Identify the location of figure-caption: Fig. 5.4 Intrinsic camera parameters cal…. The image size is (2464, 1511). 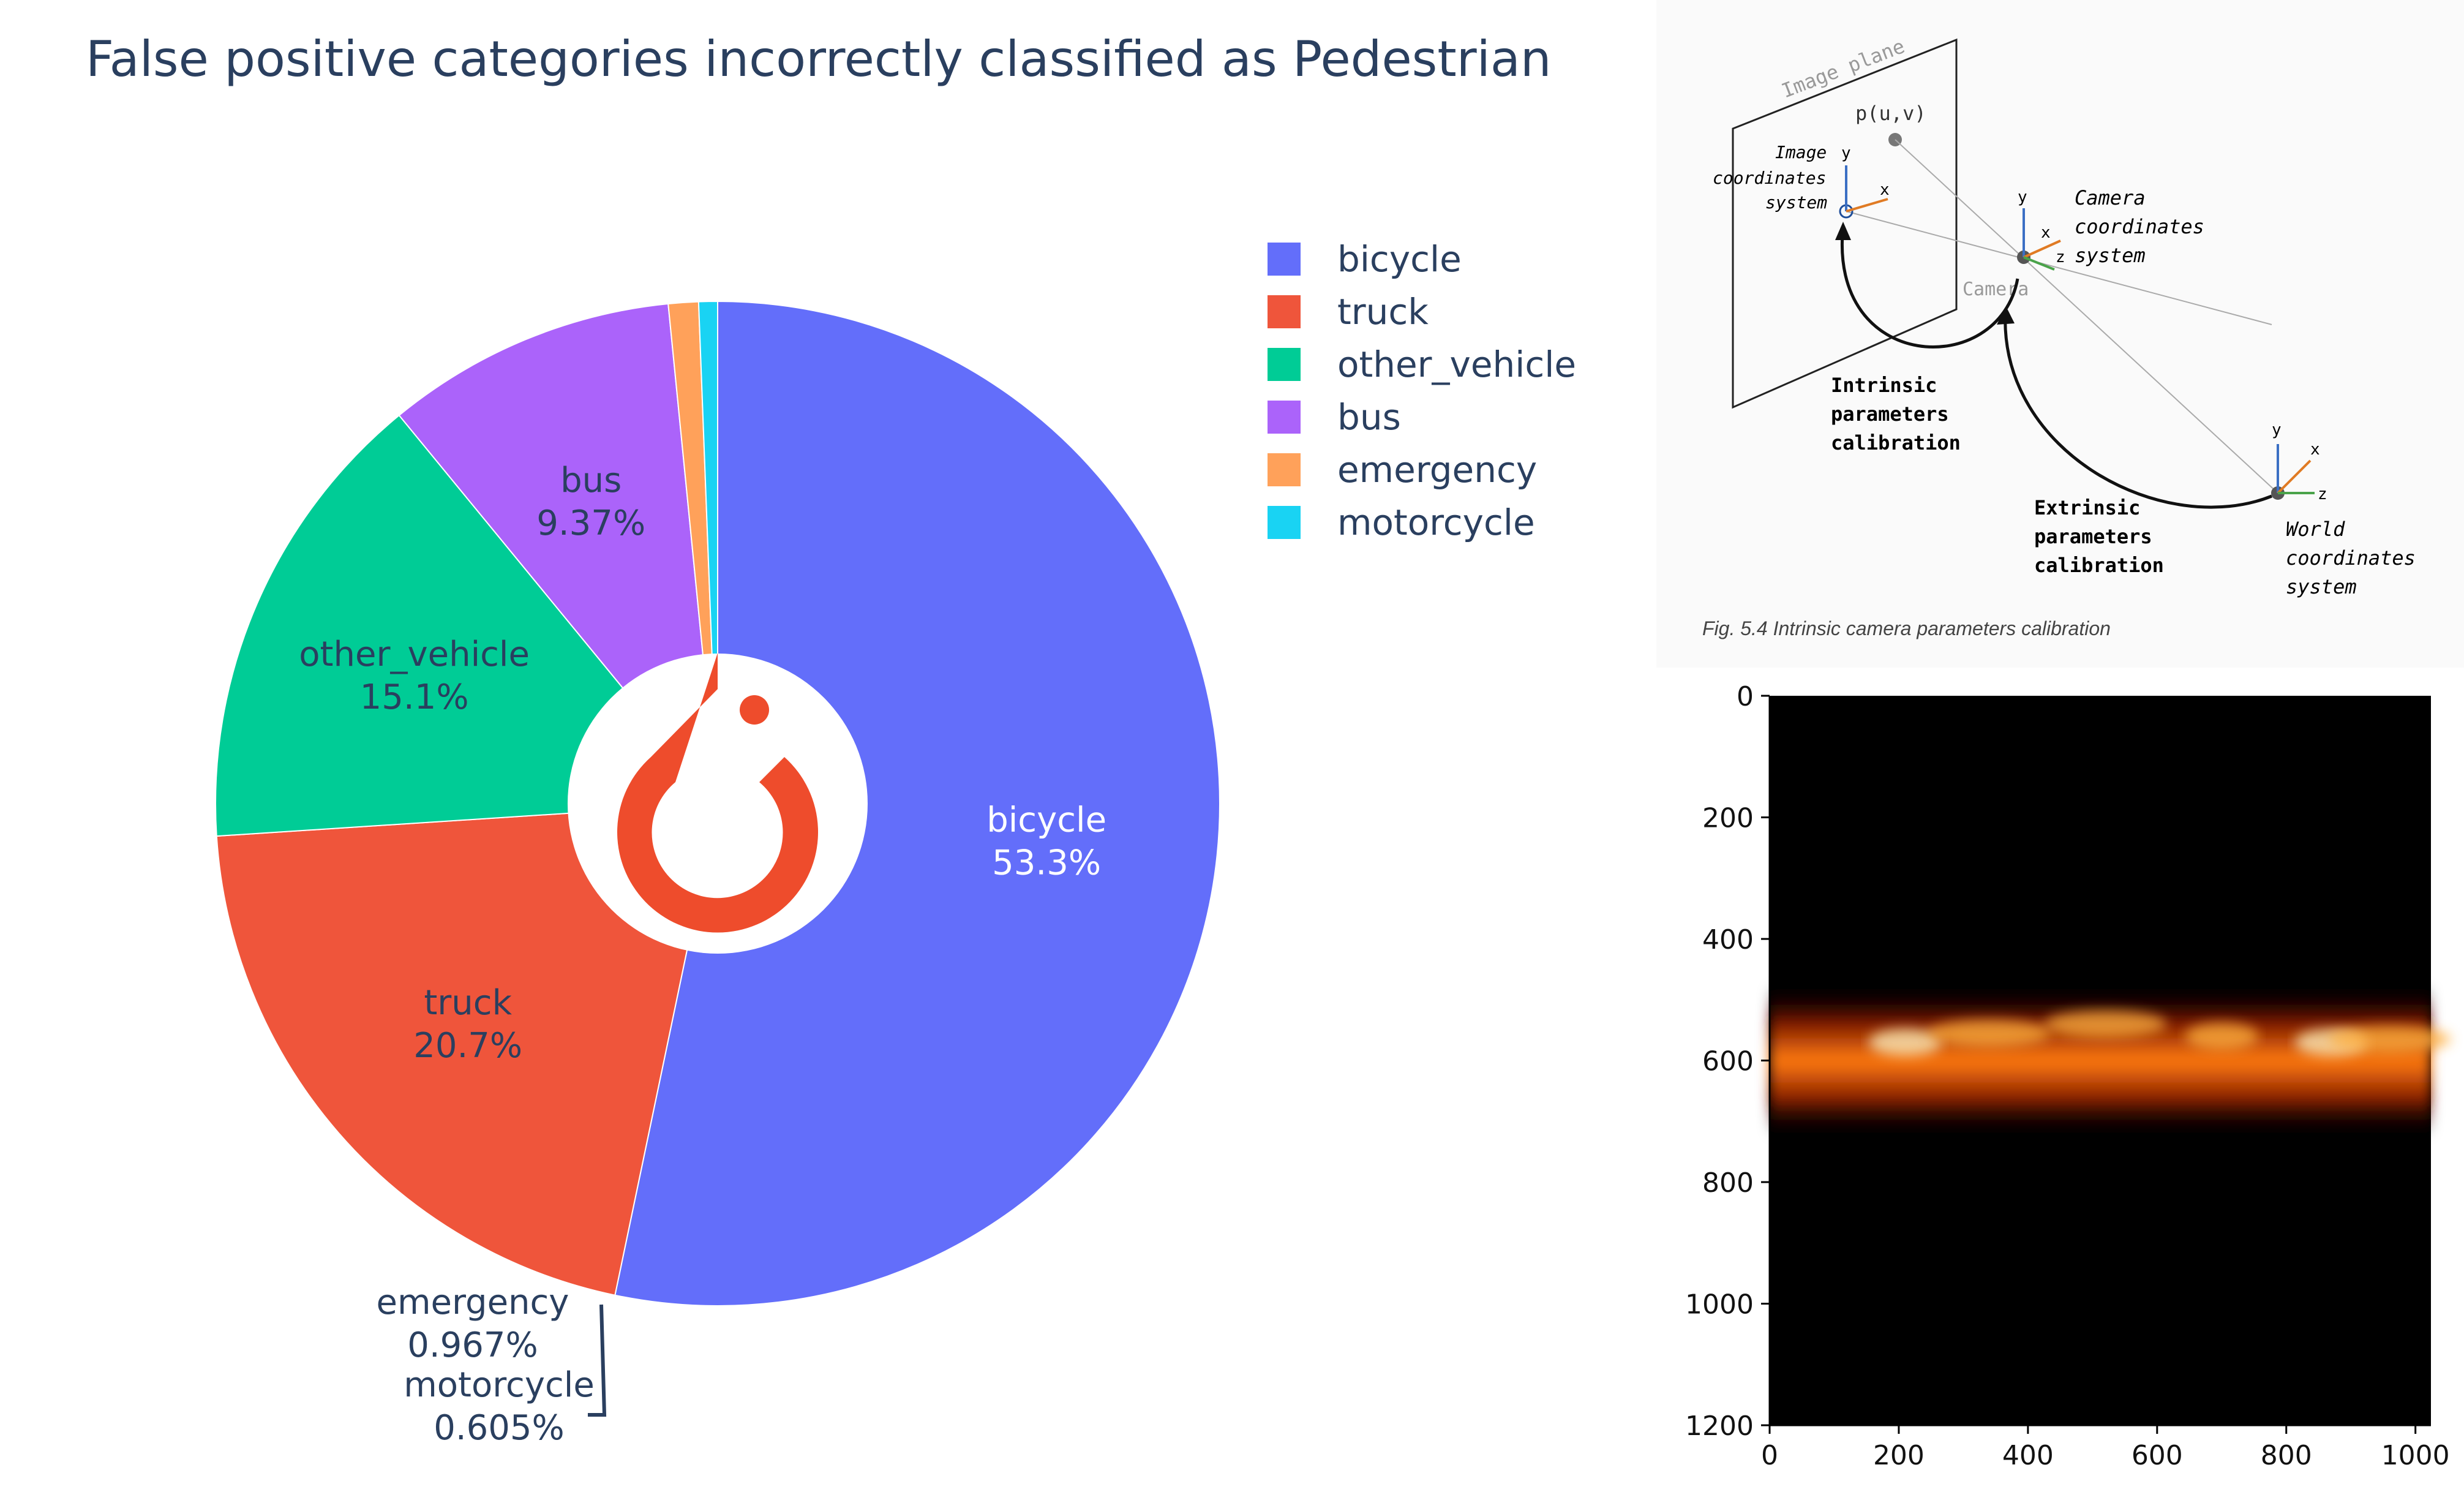
(1907, 628).